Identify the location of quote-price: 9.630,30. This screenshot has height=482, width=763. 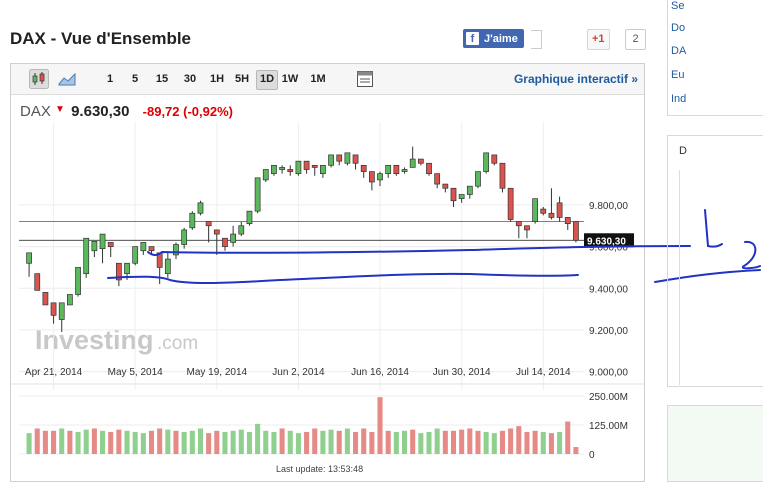
(100, 111).